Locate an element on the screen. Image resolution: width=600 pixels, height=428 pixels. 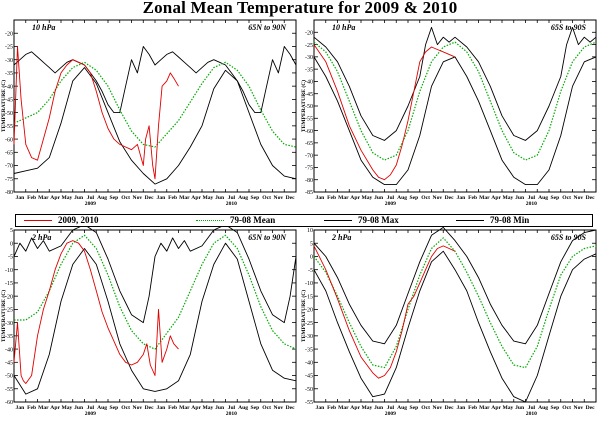
y-tick-label: -10 is located at coordinates (9, 271).